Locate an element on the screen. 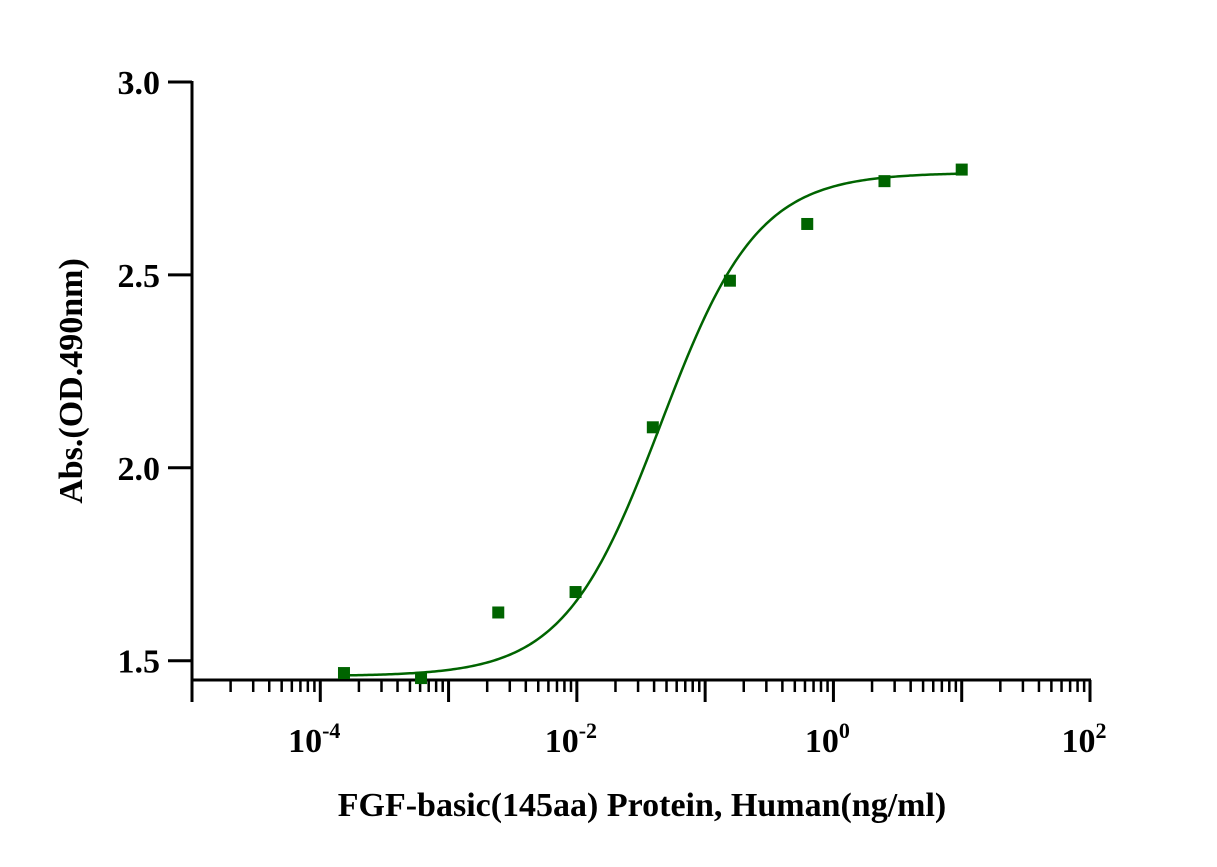  y-tick-label: 2.0 is located at coordinates (139, 469).